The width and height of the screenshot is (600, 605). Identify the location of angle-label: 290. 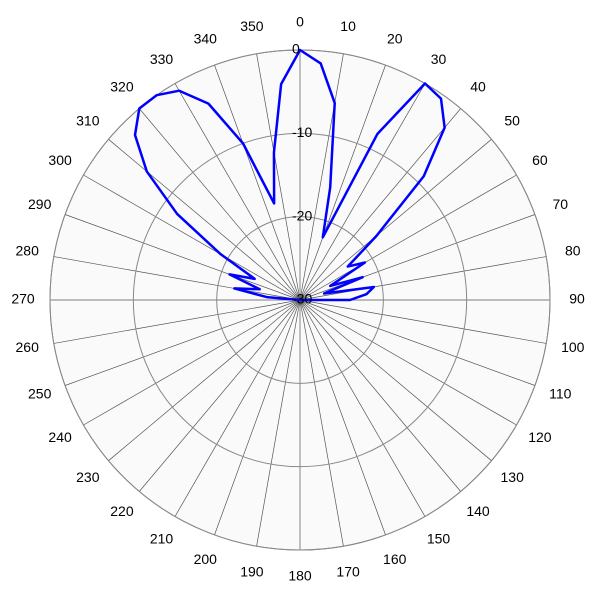
(40, 204).